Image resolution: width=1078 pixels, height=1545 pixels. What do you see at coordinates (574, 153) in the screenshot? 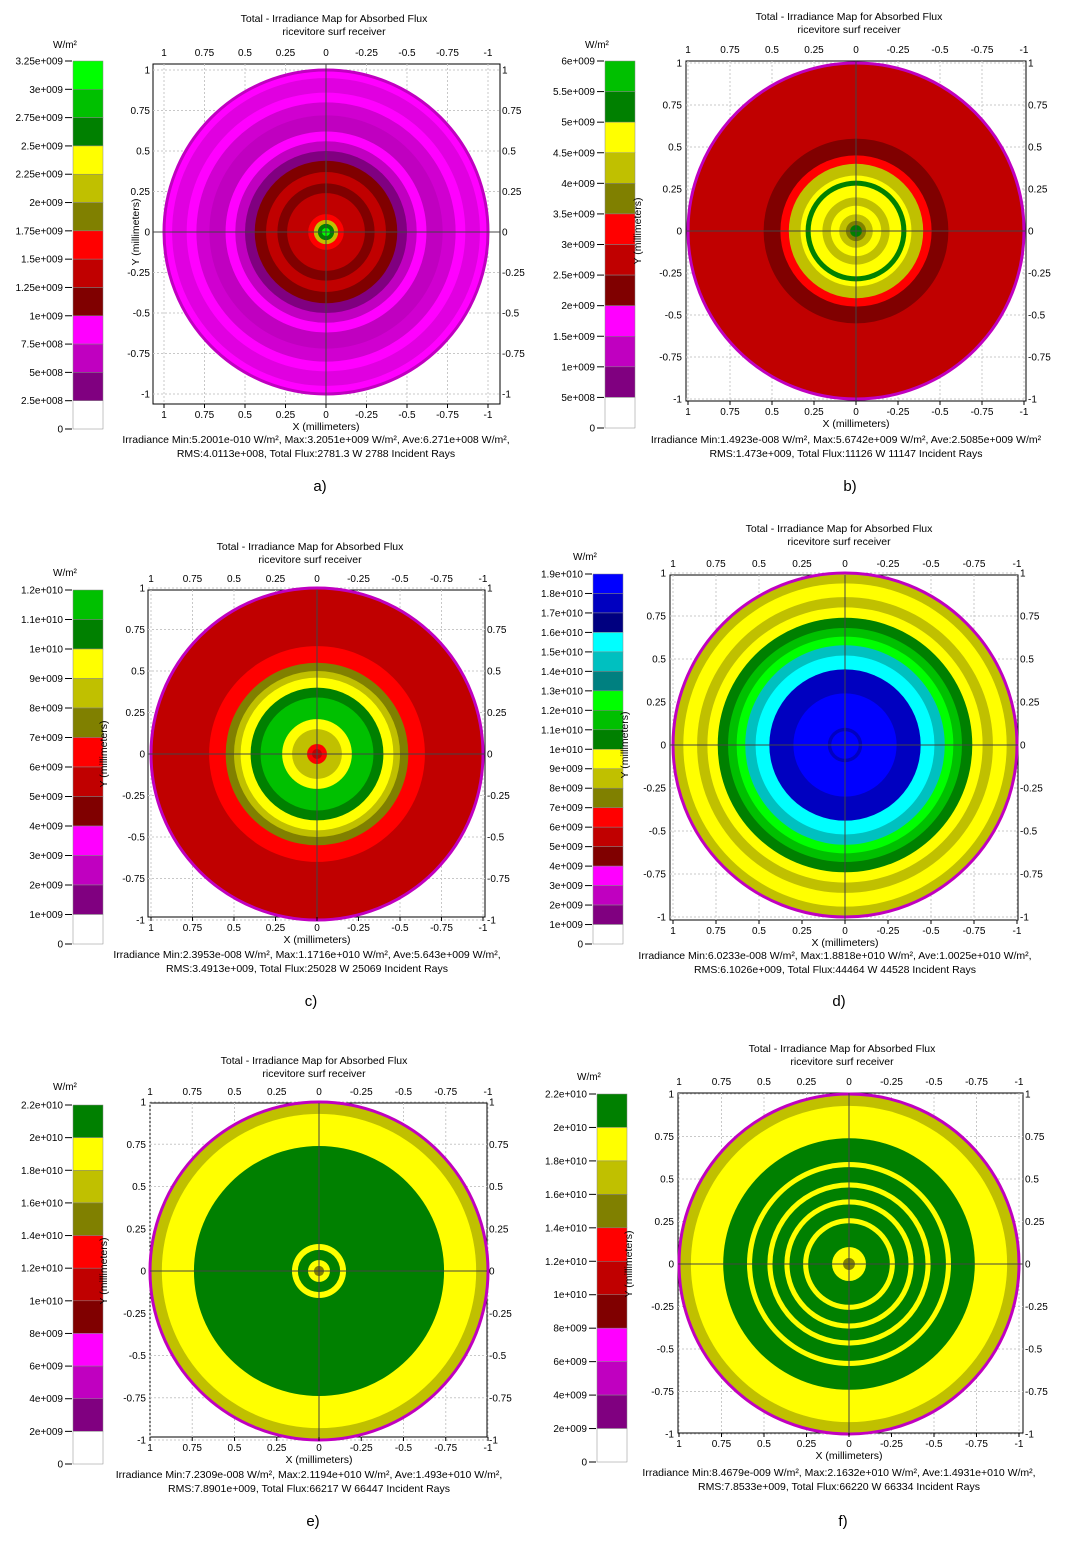
I see `colorbar-tick-label: 4.5e+009` at bounding box center [574, 153].